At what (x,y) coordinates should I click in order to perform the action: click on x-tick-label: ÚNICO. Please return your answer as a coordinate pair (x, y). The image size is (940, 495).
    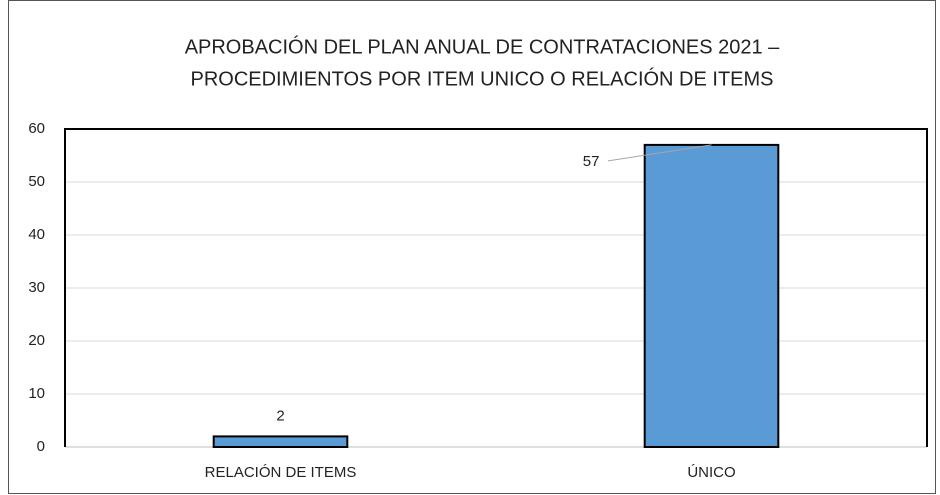
    Looking at the image, I should click on (711, 472).